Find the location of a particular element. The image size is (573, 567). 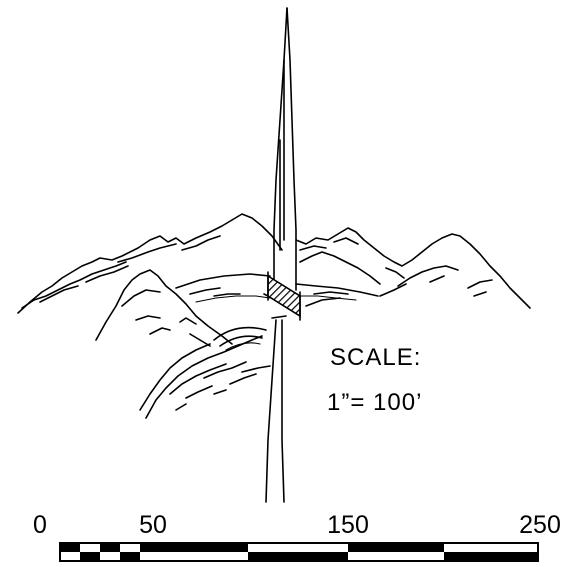

dam-structure is located at coordinates (282, 296).